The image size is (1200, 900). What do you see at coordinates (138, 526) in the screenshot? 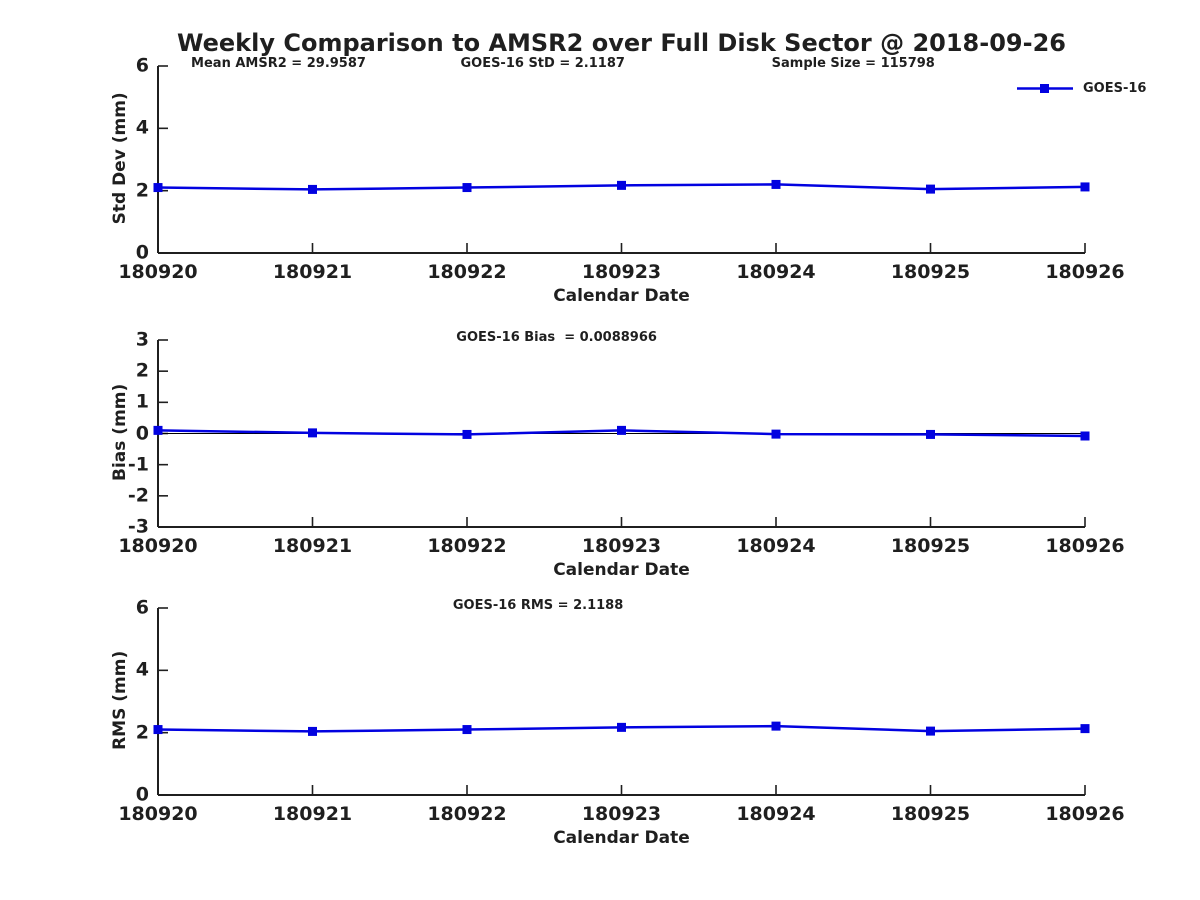
I see `bias-y-tick-label: -3` at bounding box center [138, 526].